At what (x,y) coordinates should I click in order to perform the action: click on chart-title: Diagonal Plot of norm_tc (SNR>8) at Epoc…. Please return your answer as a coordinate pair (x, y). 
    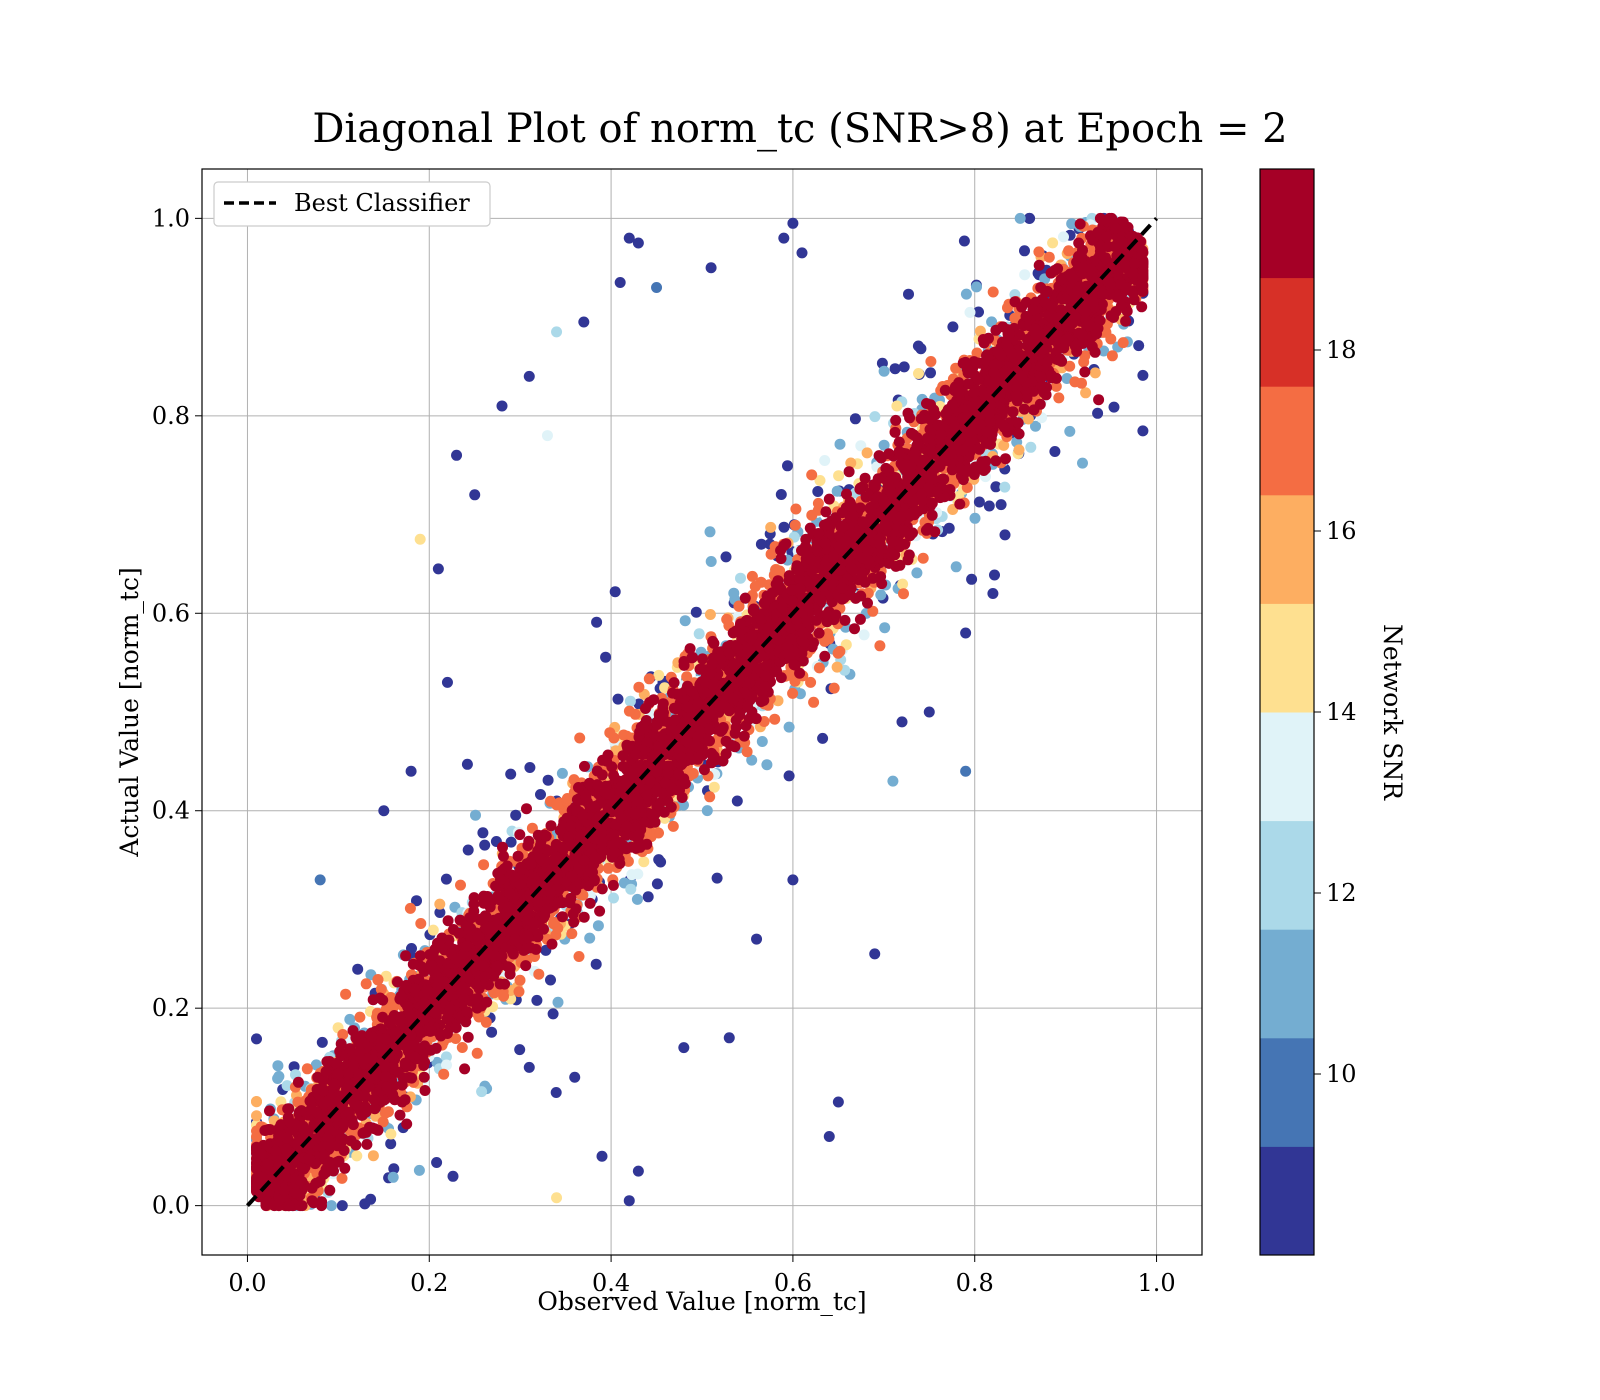
    Looking at the image, I should click on (799, 129).